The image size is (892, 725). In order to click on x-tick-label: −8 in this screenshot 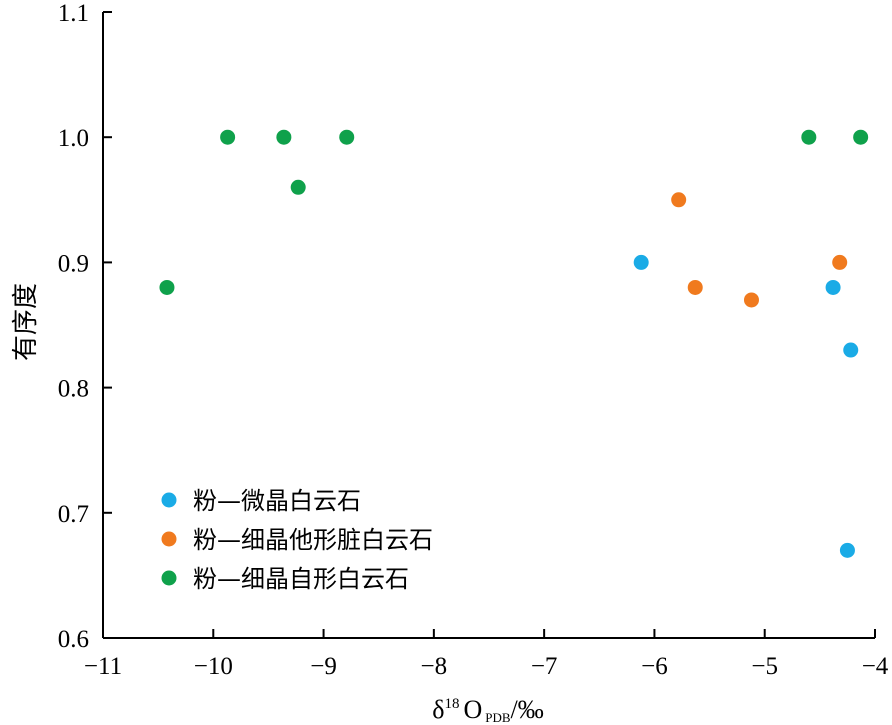, I will do `click(434, 666)`.